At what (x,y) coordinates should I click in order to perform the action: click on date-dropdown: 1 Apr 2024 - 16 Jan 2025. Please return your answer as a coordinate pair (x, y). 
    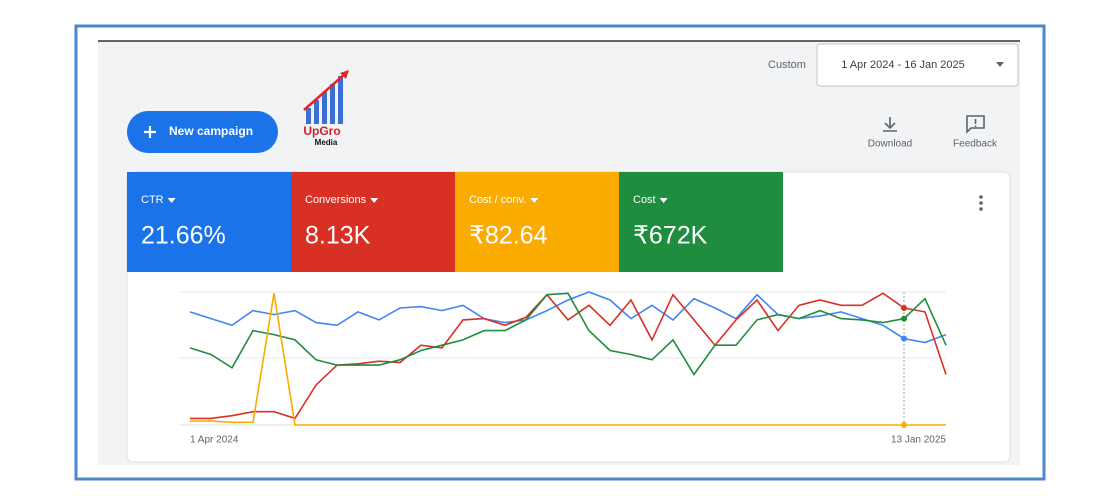
    Looking at the image, I should click on (917, 65).